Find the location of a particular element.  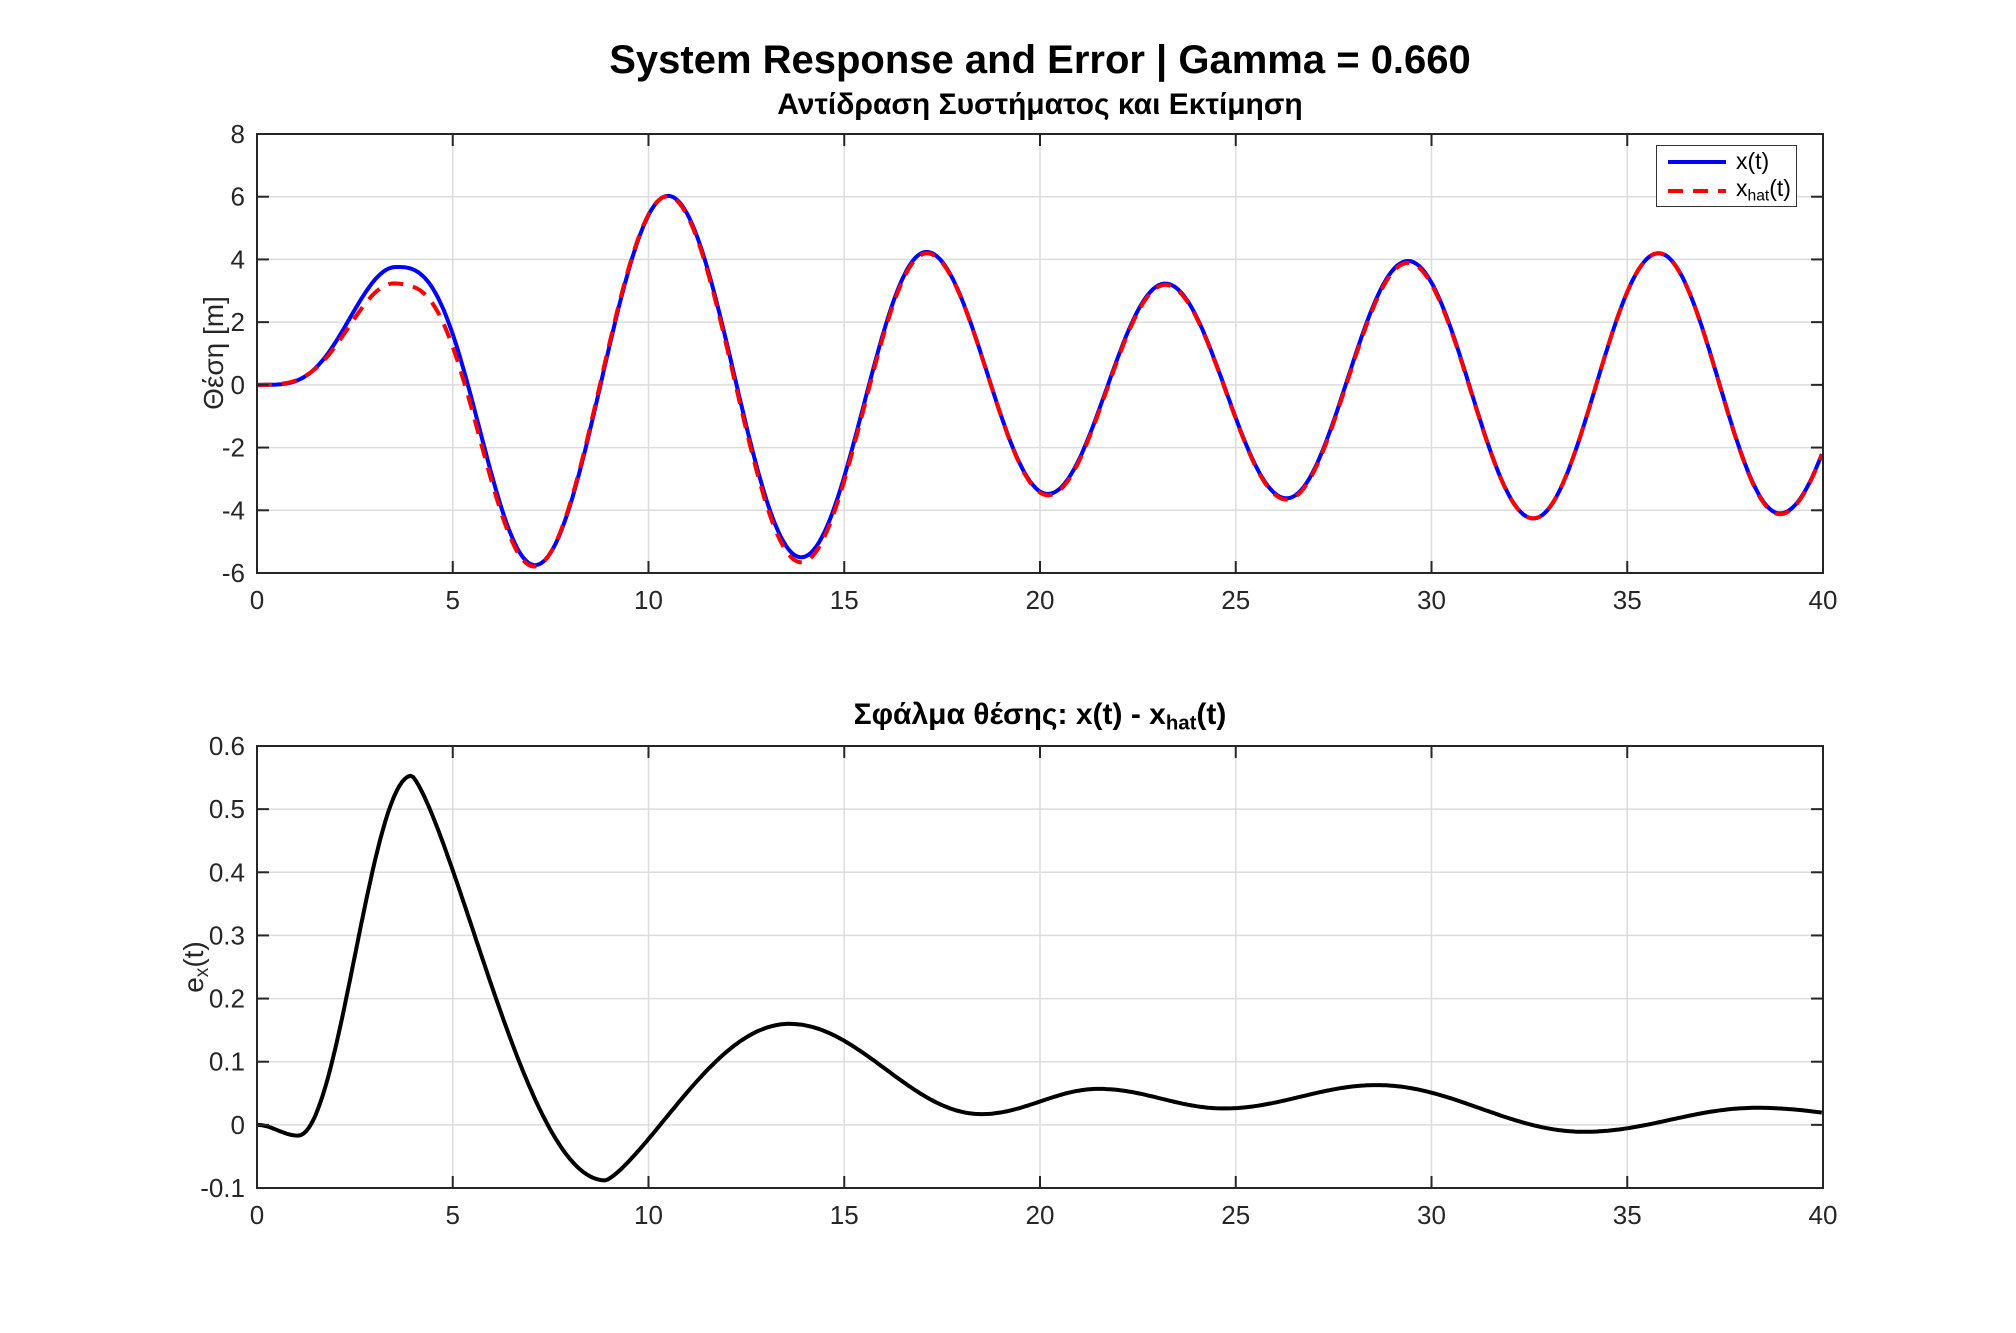

legend-entry-xhat: xhat(t) is located at coordinates (1726, 190).